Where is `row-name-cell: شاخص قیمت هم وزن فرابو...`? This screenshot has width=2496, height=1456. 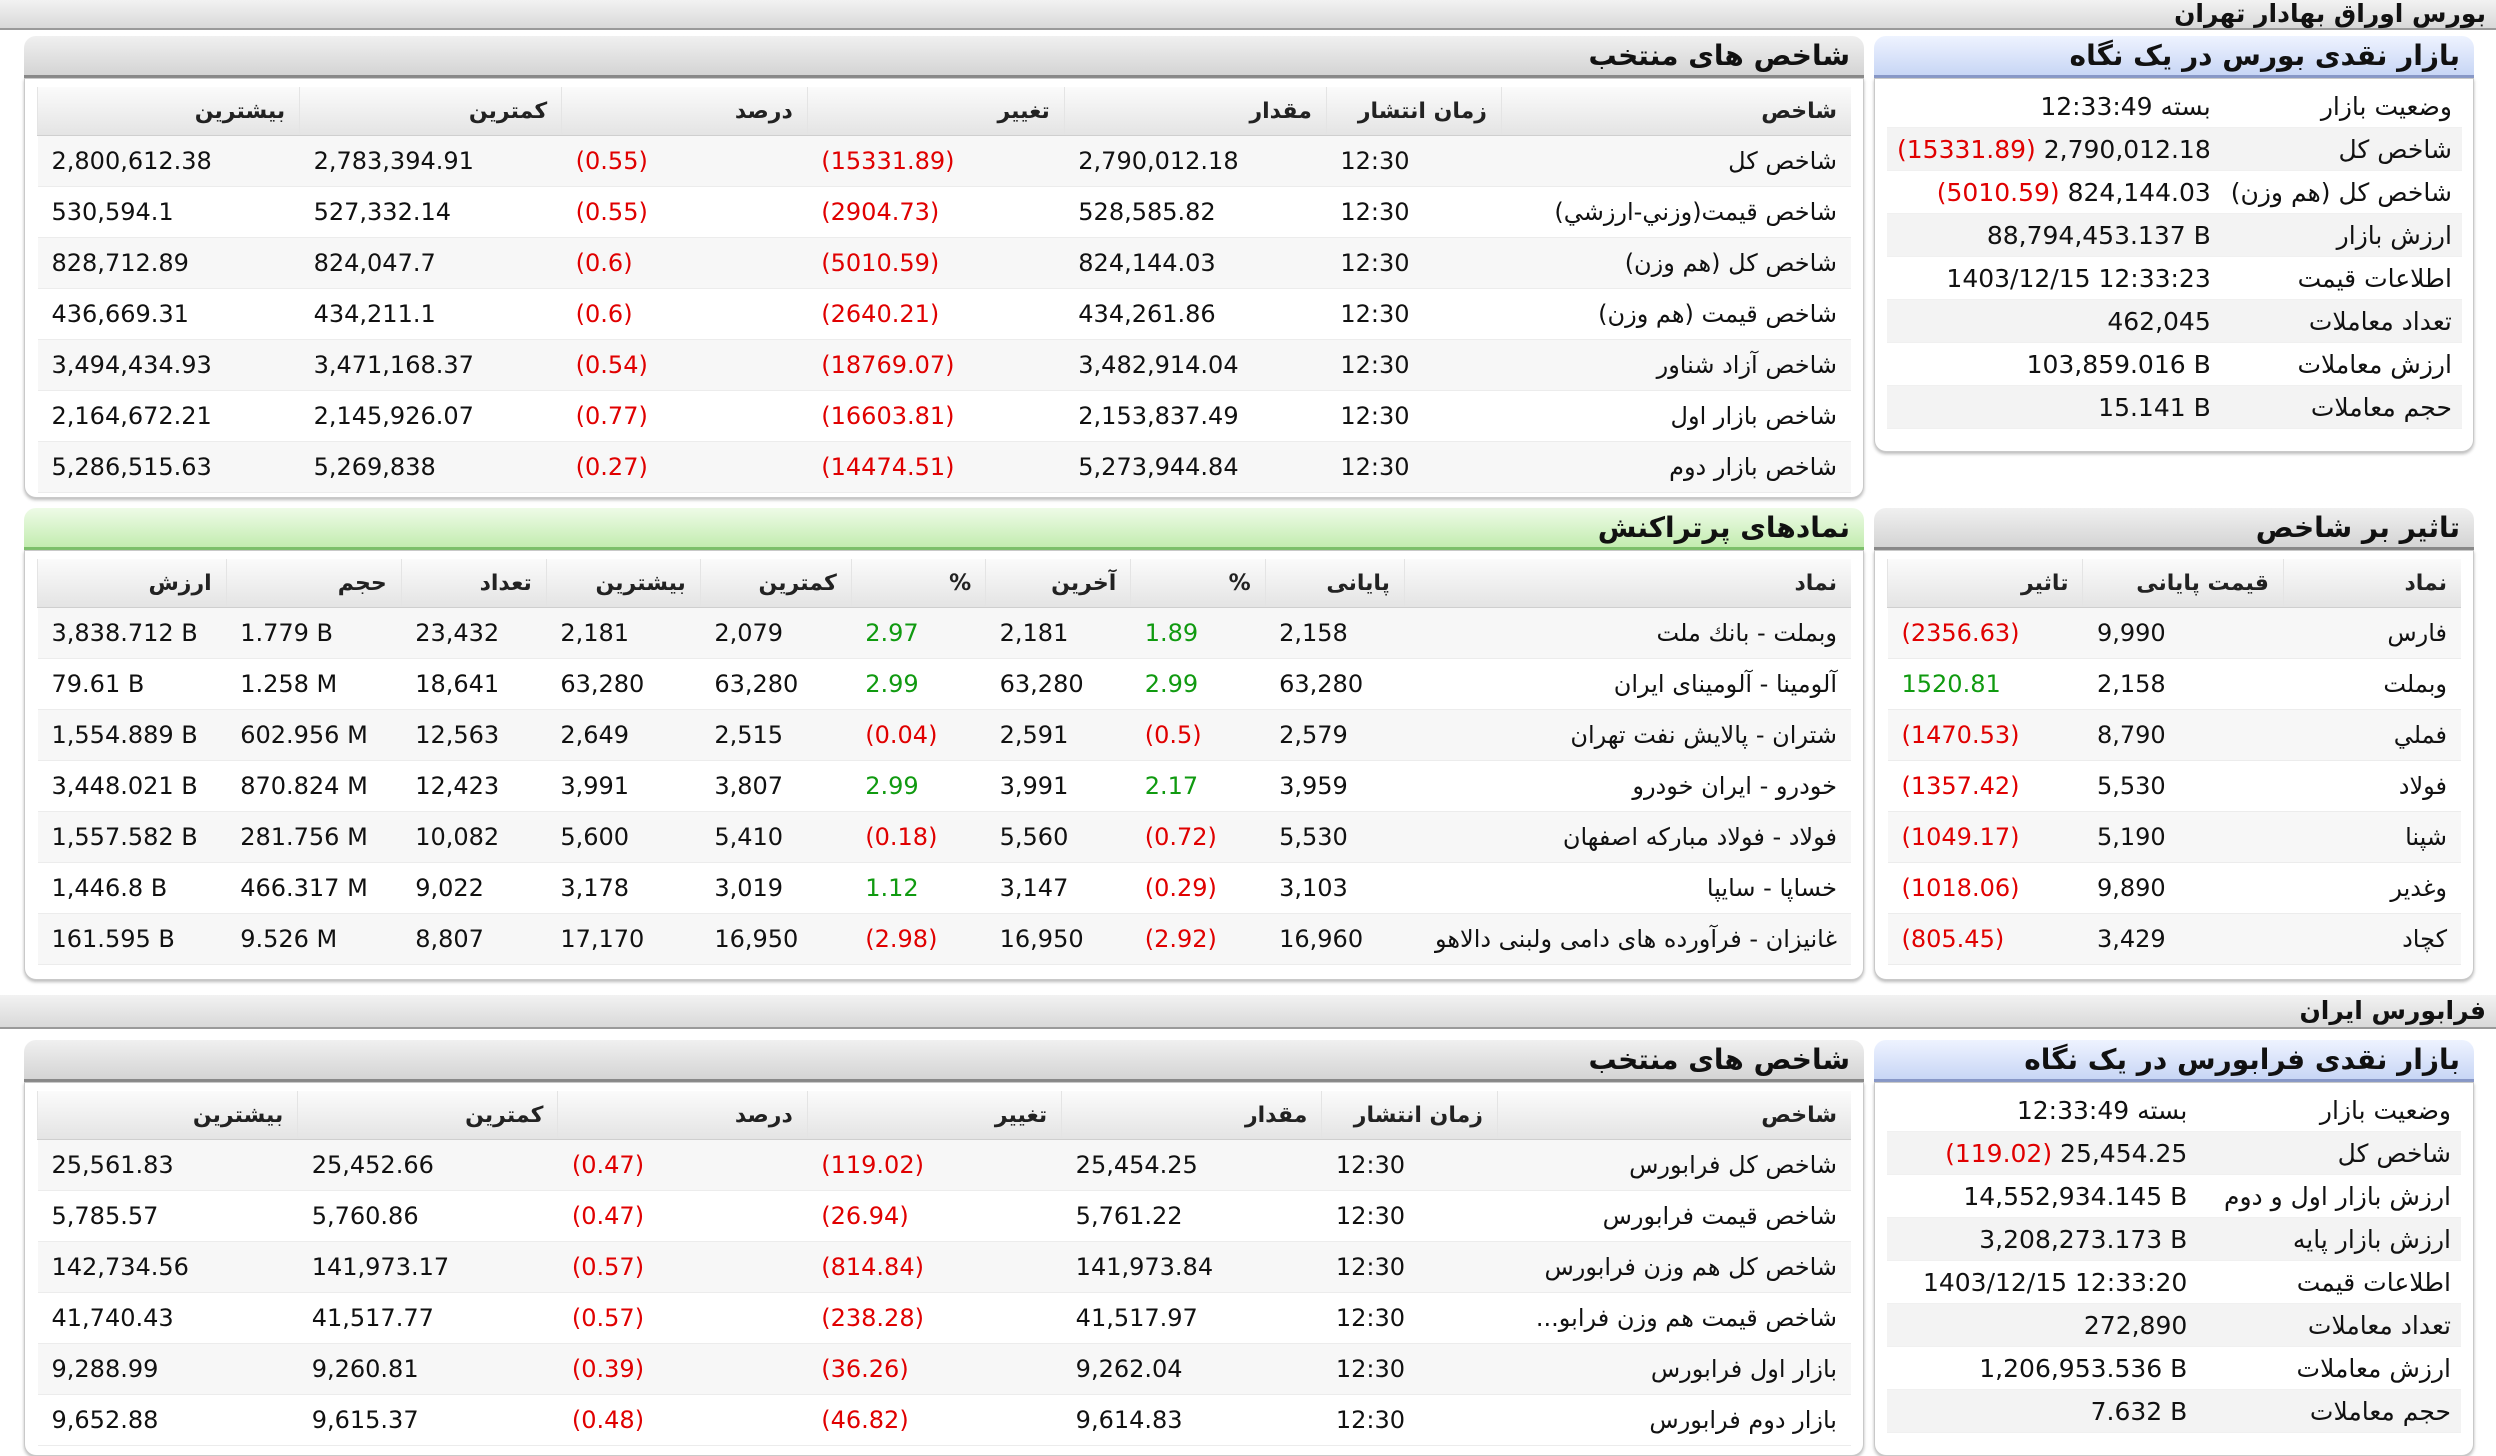
row-name-cell: شاخص قیمت هم وزن فرابو... is located at coordinates (1674, 1318).